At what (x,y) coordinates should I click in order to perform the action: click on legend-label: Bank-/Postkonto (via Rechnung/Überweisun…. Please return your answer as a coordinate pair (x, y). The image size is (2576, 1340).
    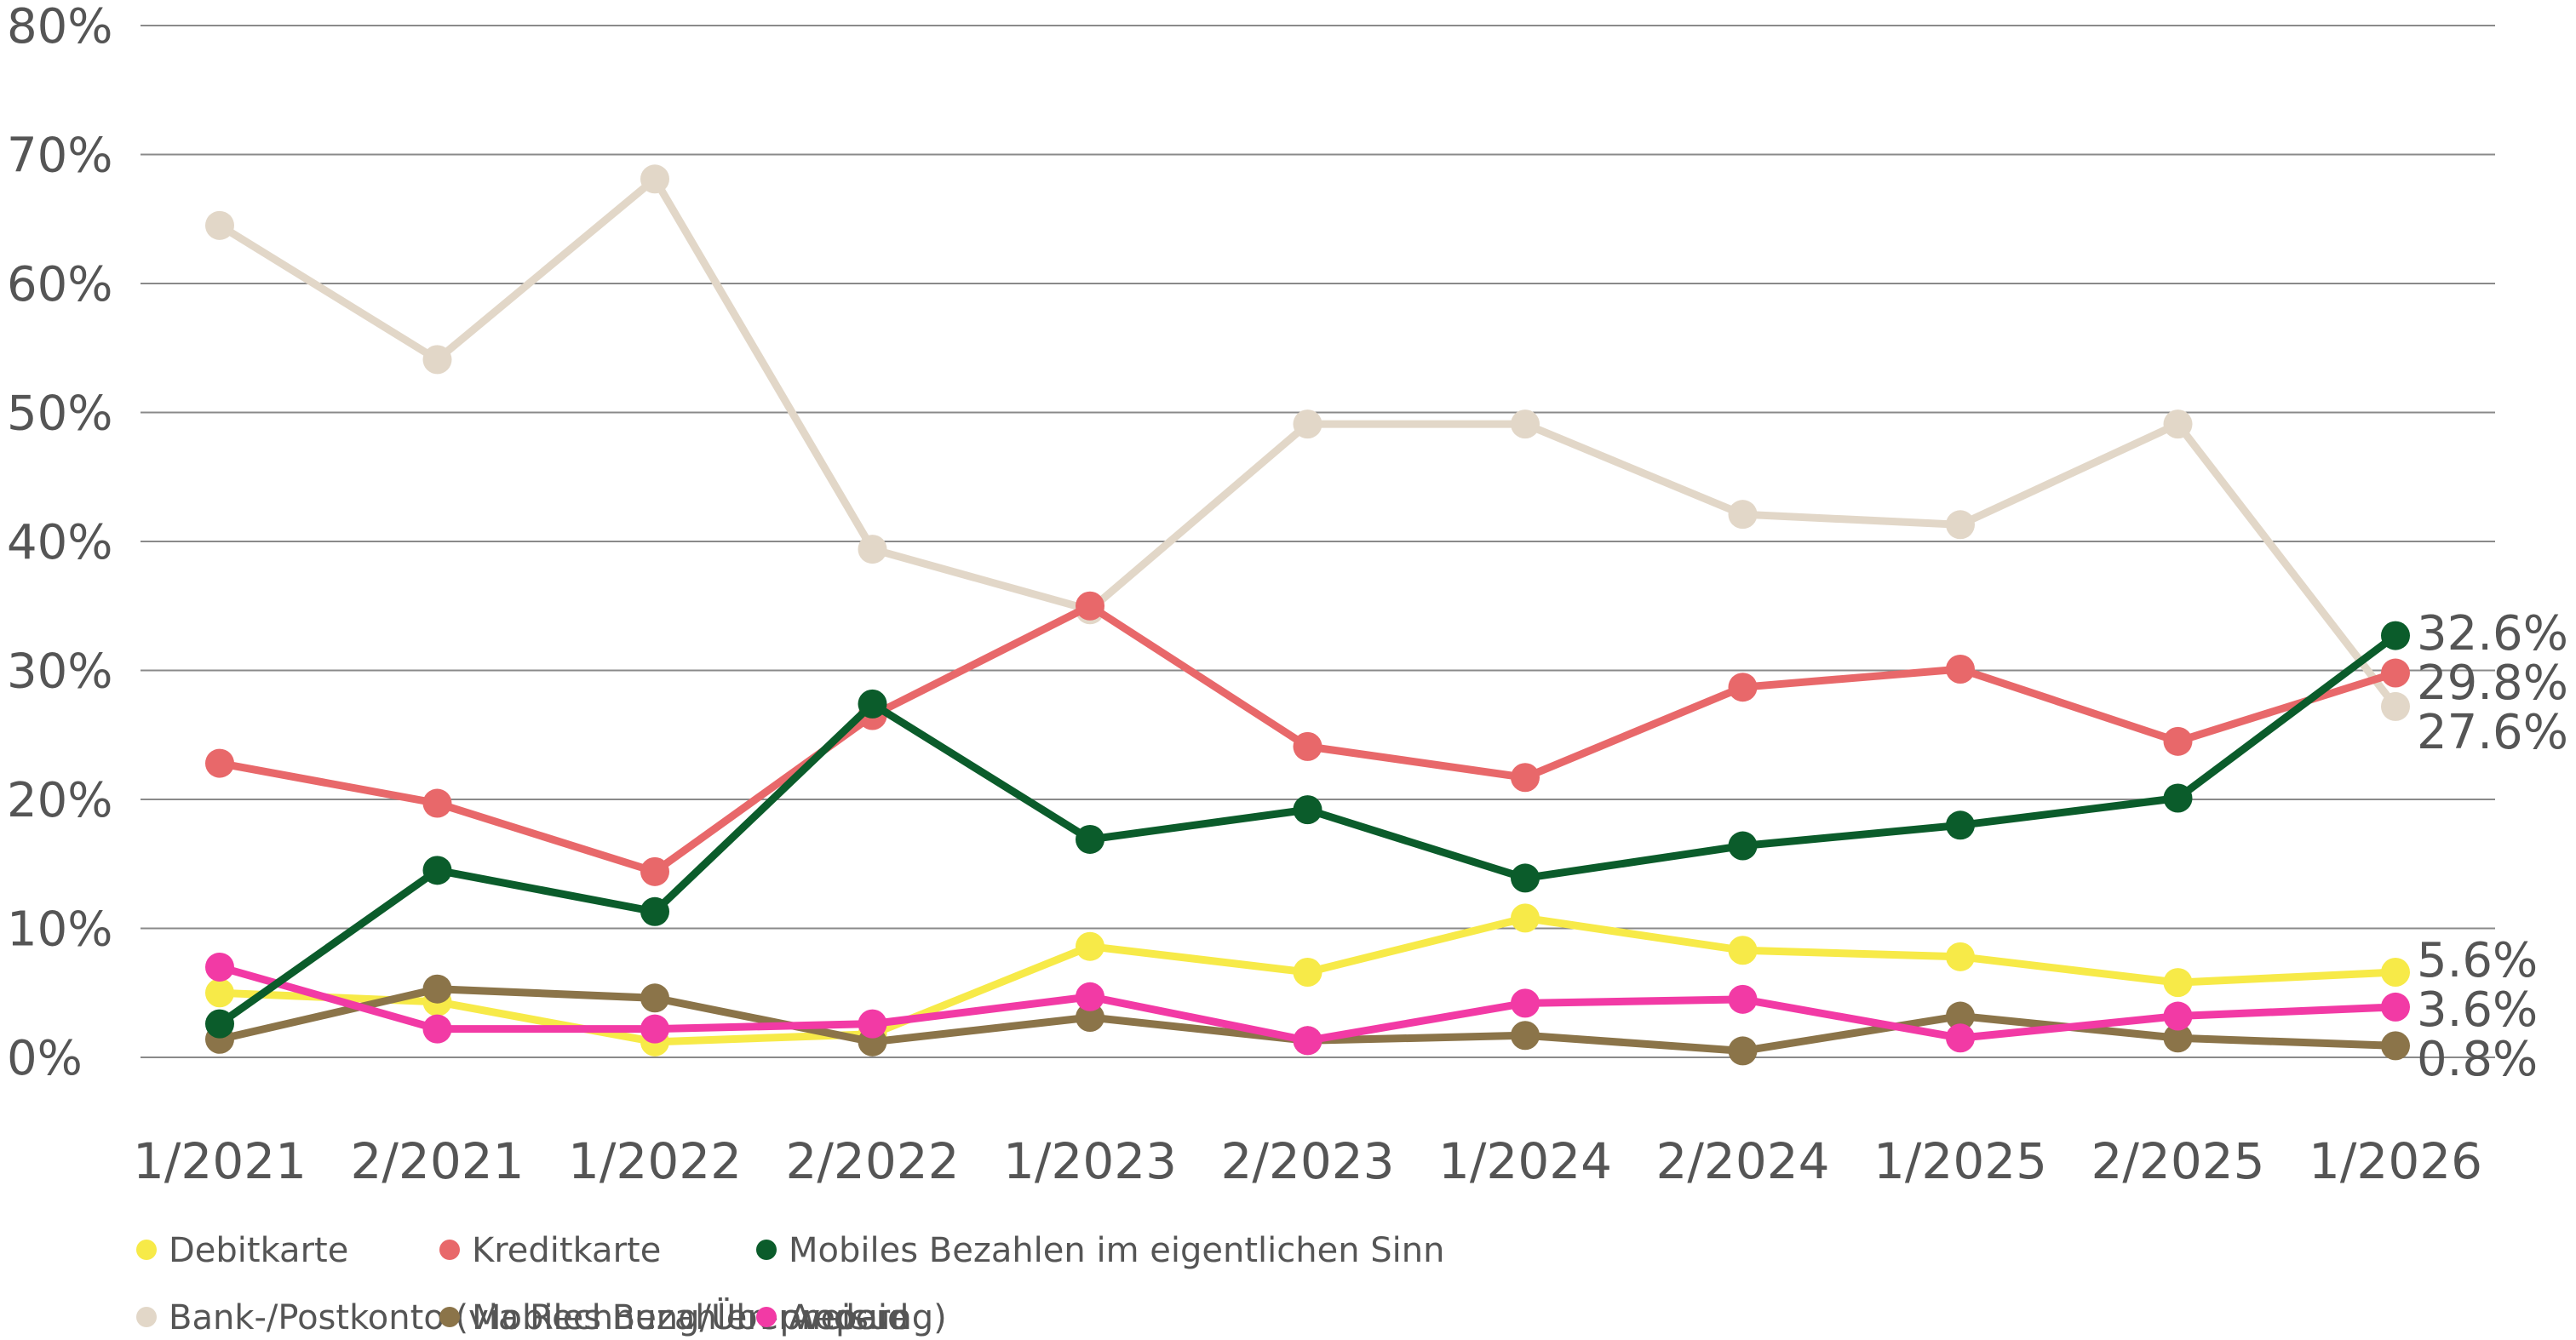
    Looking at the image, I should click on (558, 1317).